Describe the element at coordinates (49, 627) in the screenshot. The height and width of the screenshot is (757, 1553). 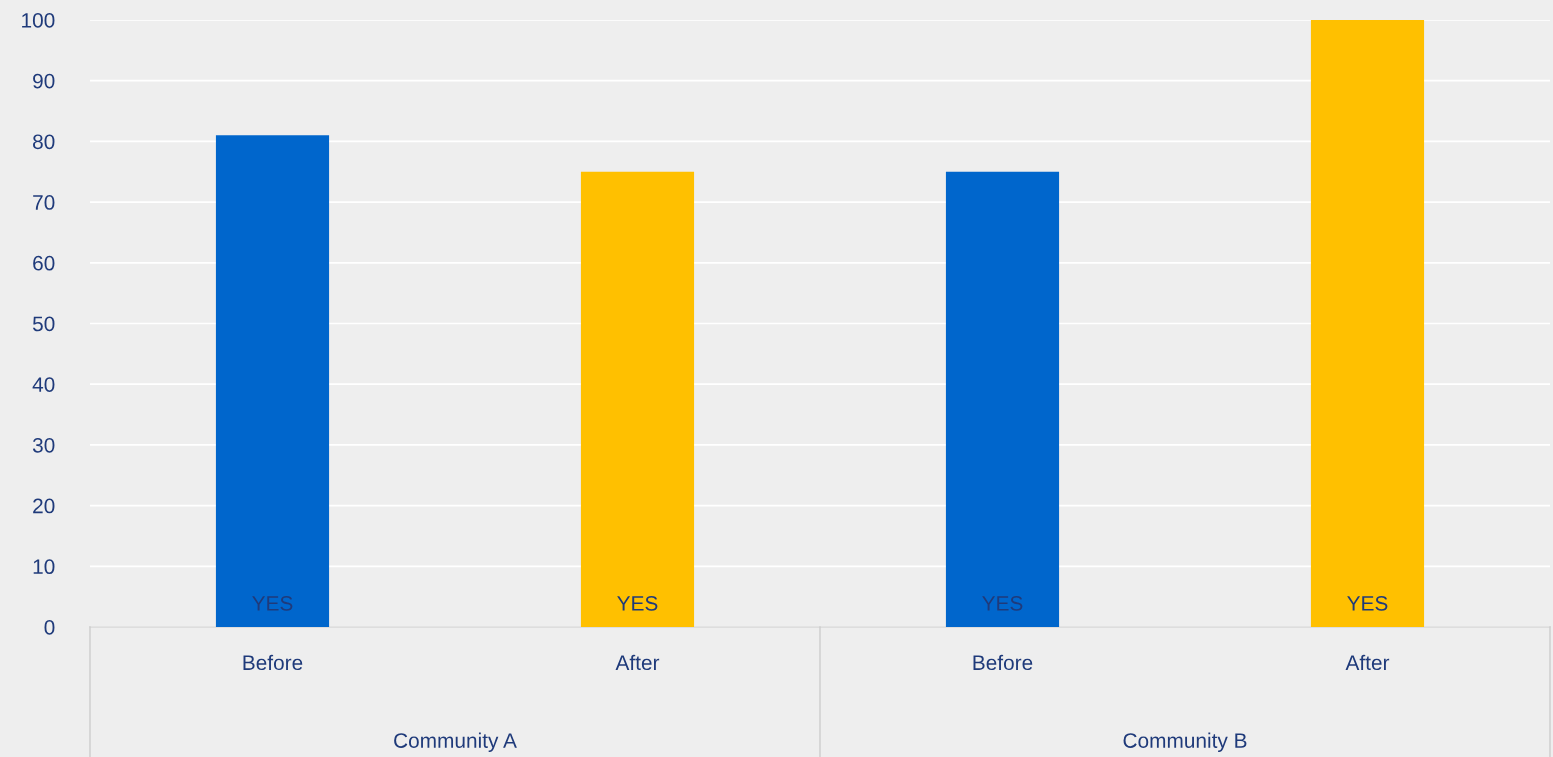
I see `y-tick-label: 0` at that location.